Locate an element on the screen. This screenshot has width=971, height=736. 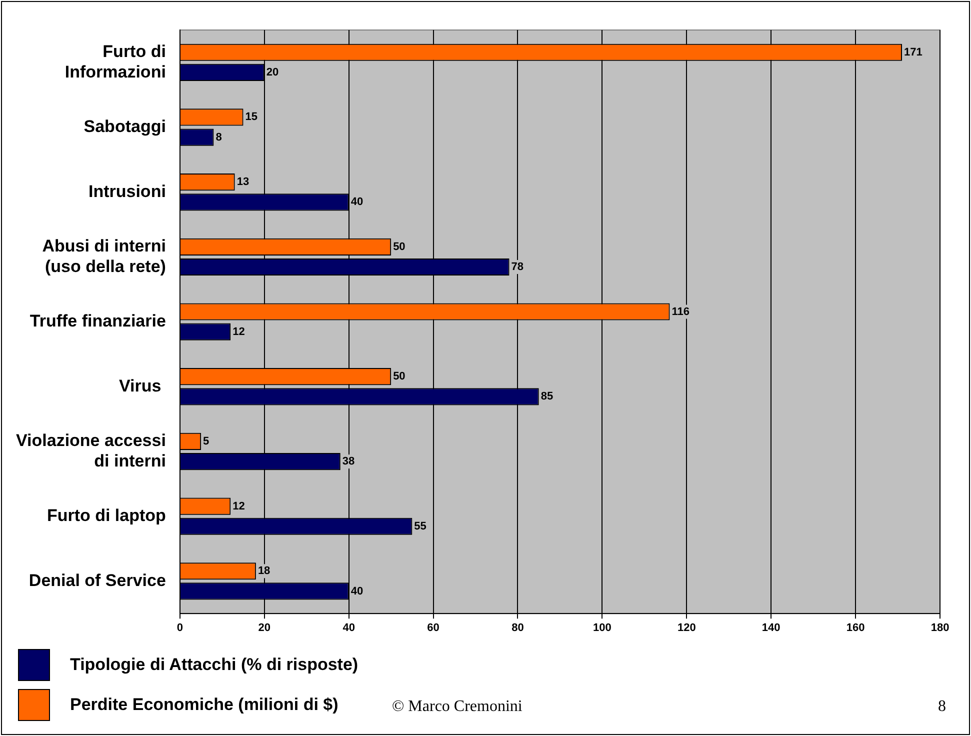
data-label: 55 is located at coordinates (420, 526).